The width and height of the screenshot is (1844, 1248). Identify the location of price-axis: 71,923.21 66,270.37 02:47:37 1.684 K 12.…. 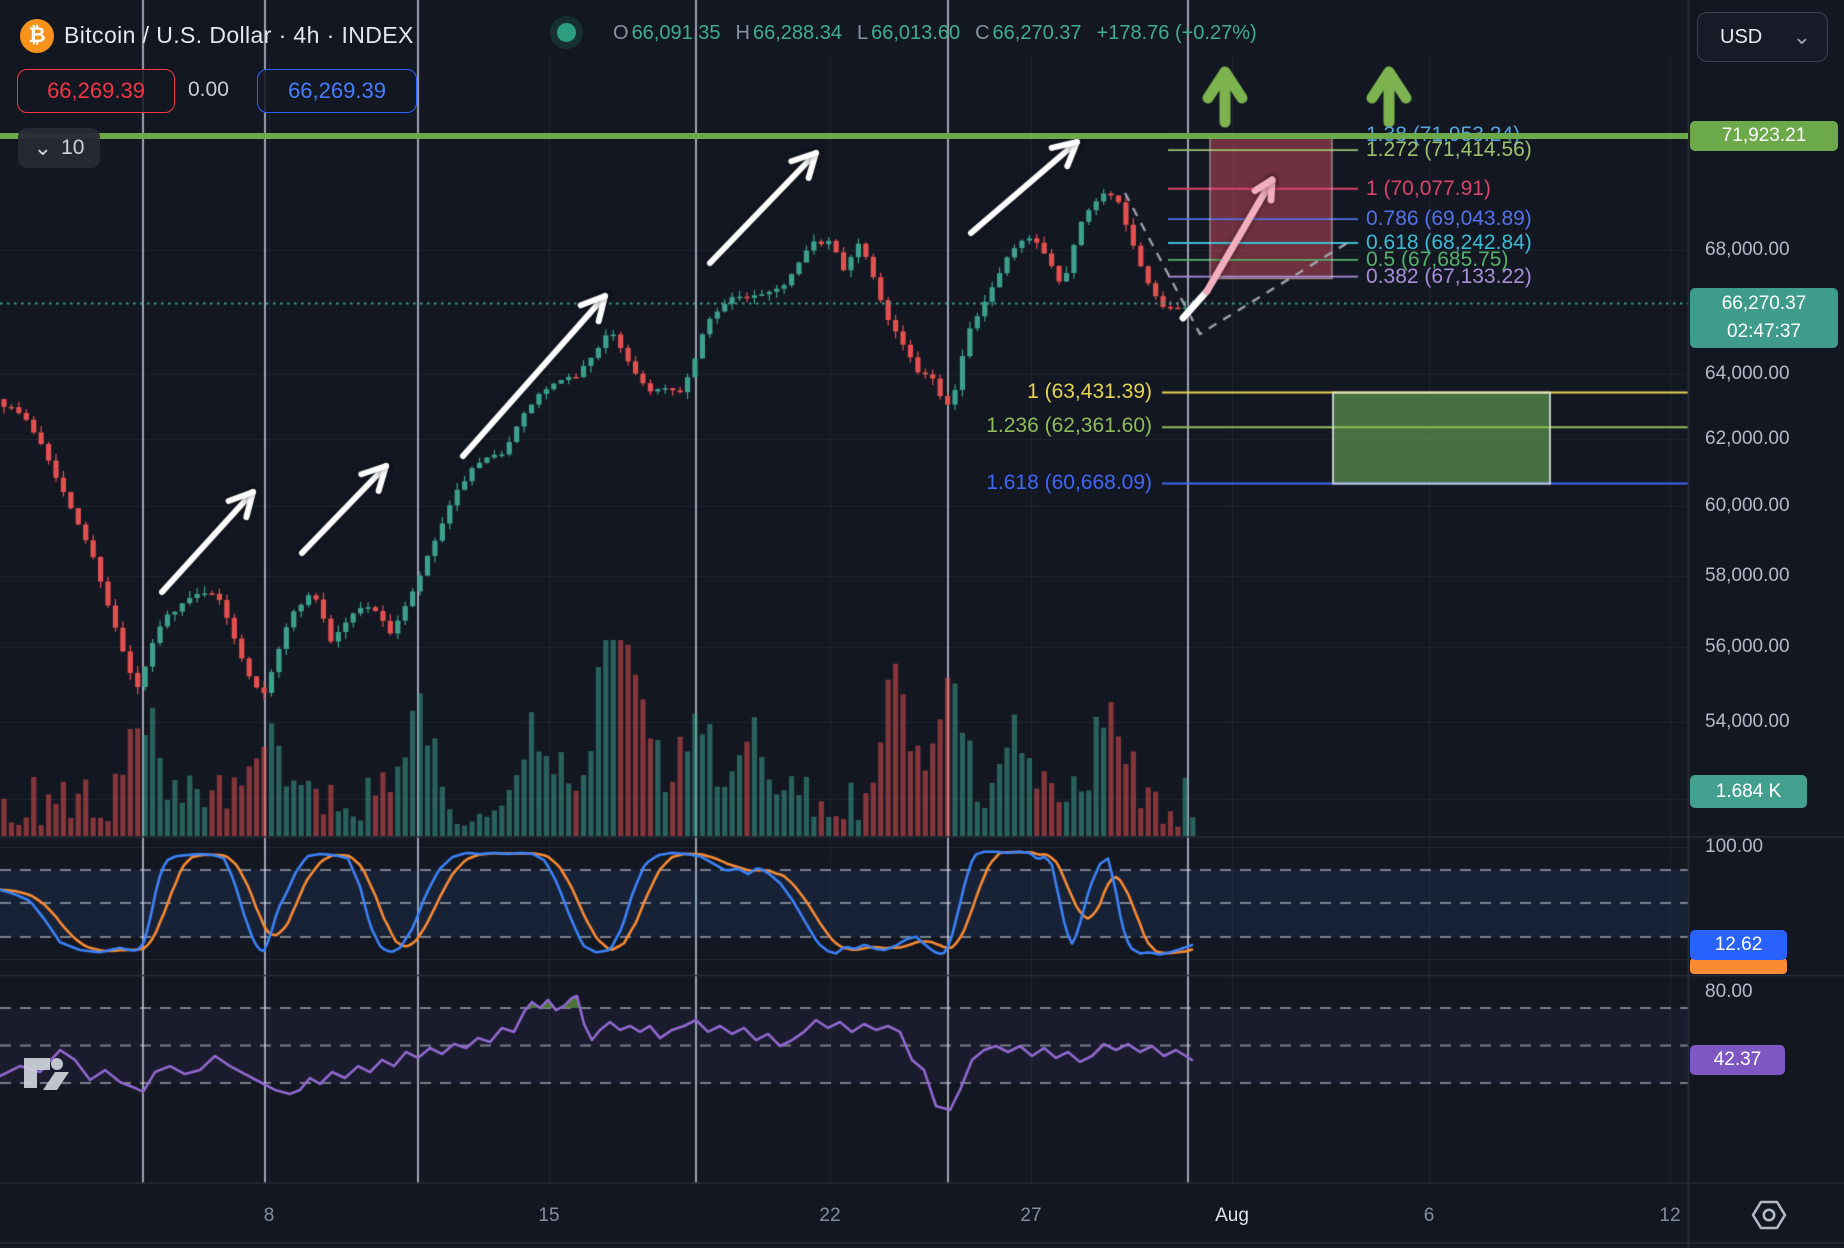
(1766, 624).